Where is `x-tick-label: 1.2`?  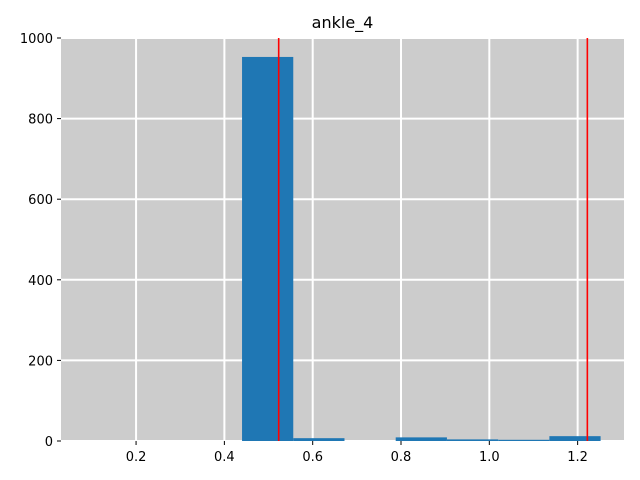
x-tick-label: 1.2 is located at coordinates (577, 457).